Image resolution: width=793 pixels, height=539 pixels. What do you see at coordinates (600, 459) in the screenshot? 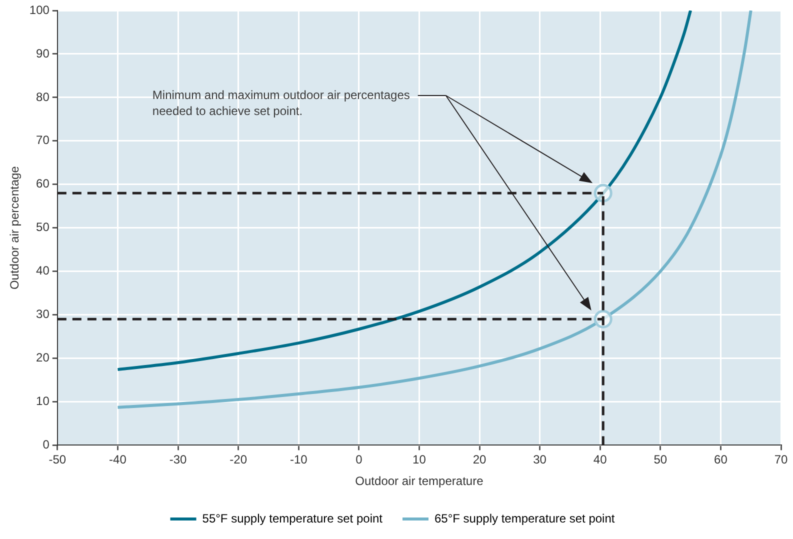
I see `x-tick-label: 40` at bounding box center [600, 459].